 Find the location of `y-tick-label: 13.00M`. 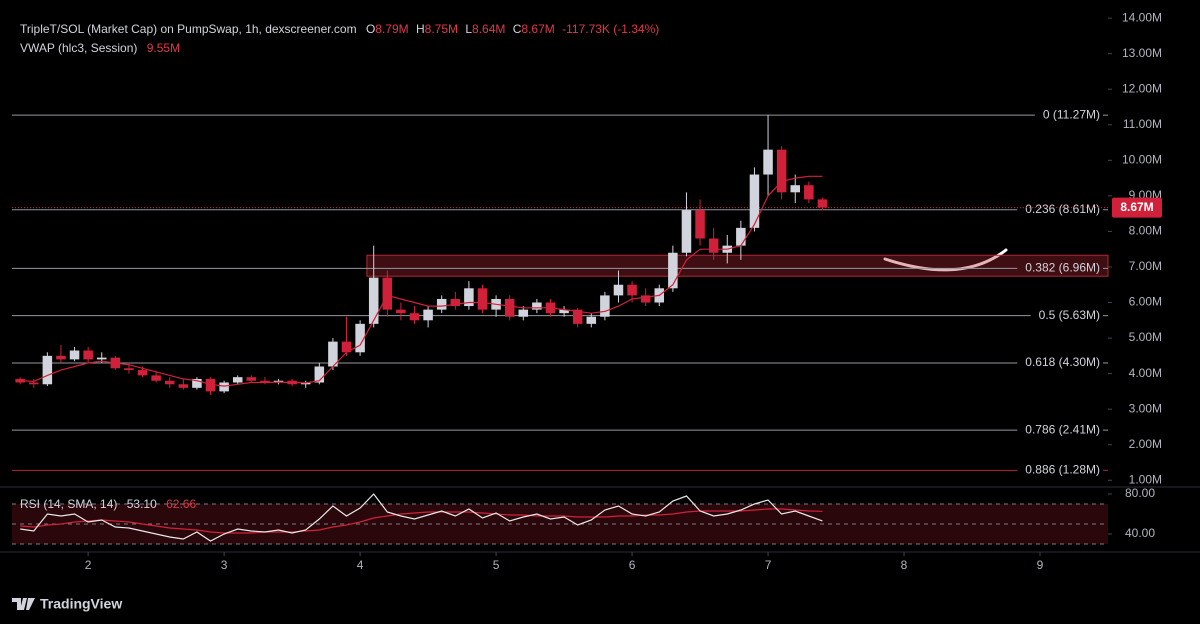

y-tick-label: 13.00M is located at coordinates (1142, 53).